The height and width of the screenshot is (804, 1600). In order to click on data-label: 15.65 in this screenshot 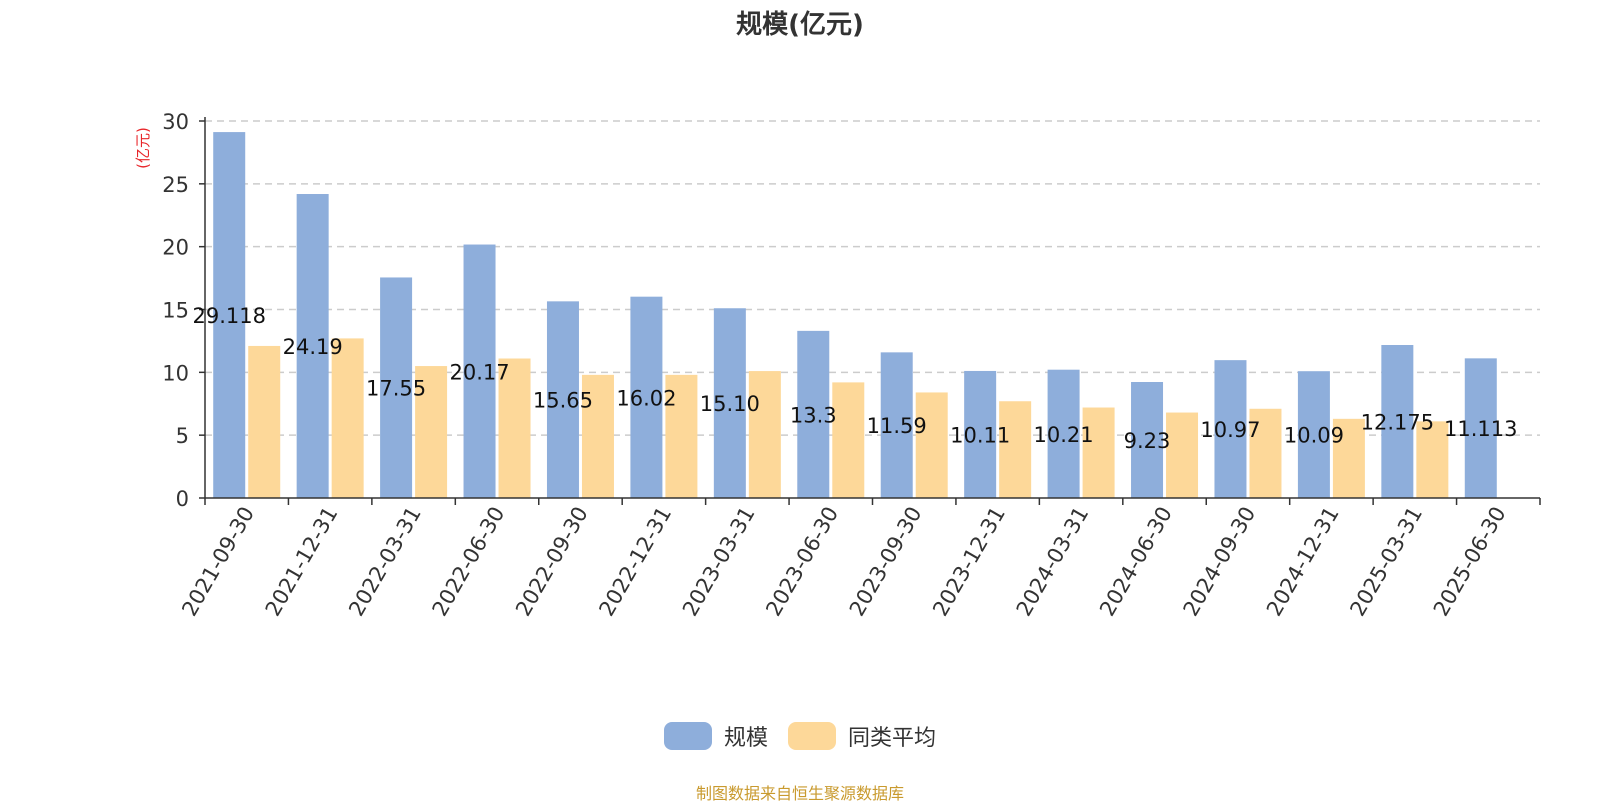, I will do `click(563, 401)`.